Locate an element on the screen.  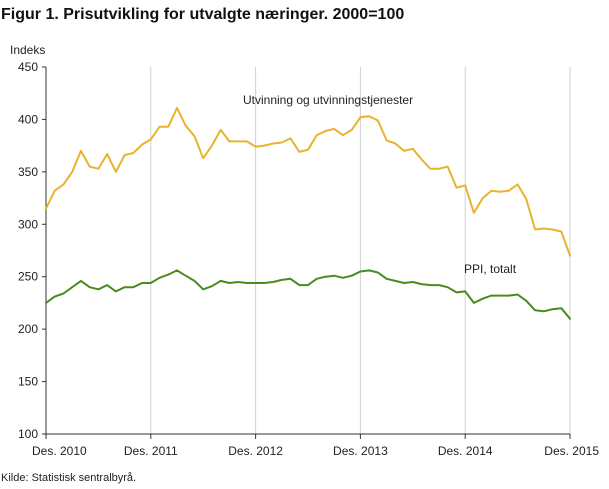
y-tick-label: 400 is located at coordinates (28, 119).